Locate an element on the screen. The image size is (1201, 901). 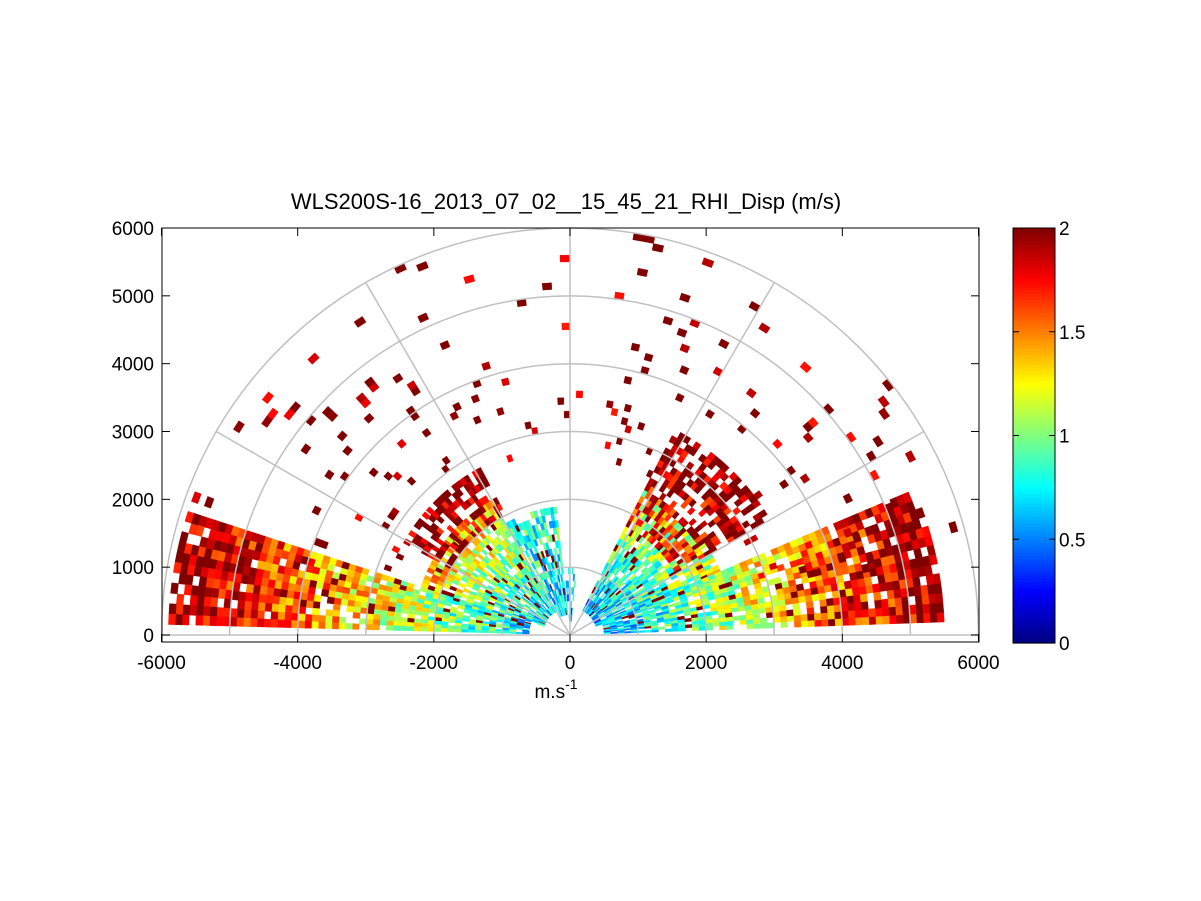
x-tick-label: 4000 is located at coordinates (842, 663).